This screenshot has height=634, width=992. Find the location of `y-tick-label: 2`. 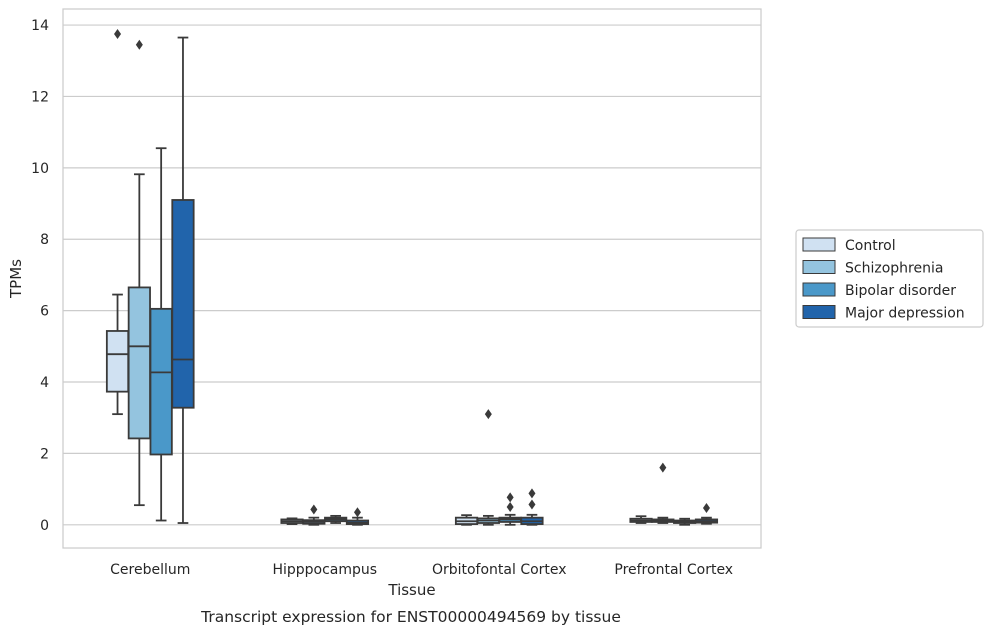

y-tick-label: 2 is located at coordinates (44, 454).